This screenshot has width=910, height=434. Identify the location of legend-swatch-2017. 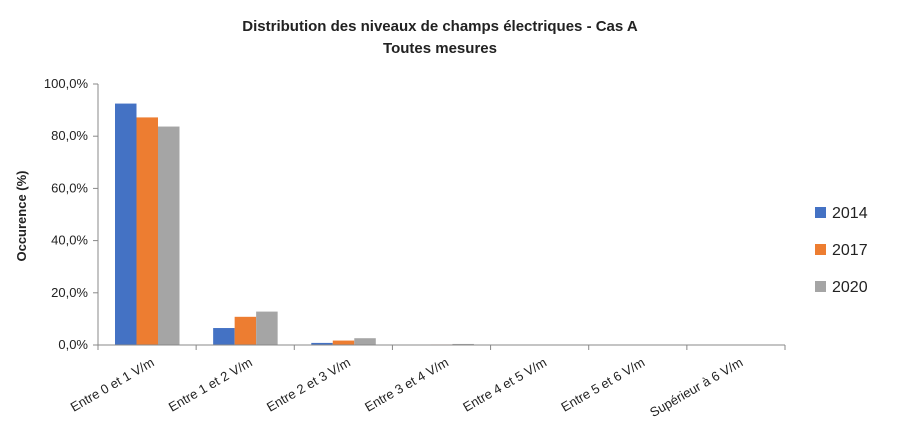
(820, 249).